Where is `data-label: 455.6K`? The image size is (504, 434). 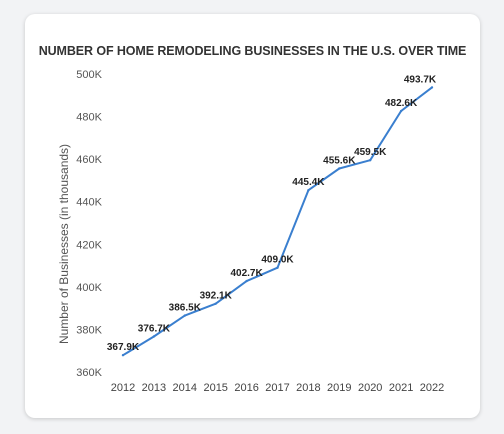
data-label: 455.6K is located at coordinates (339, 161).